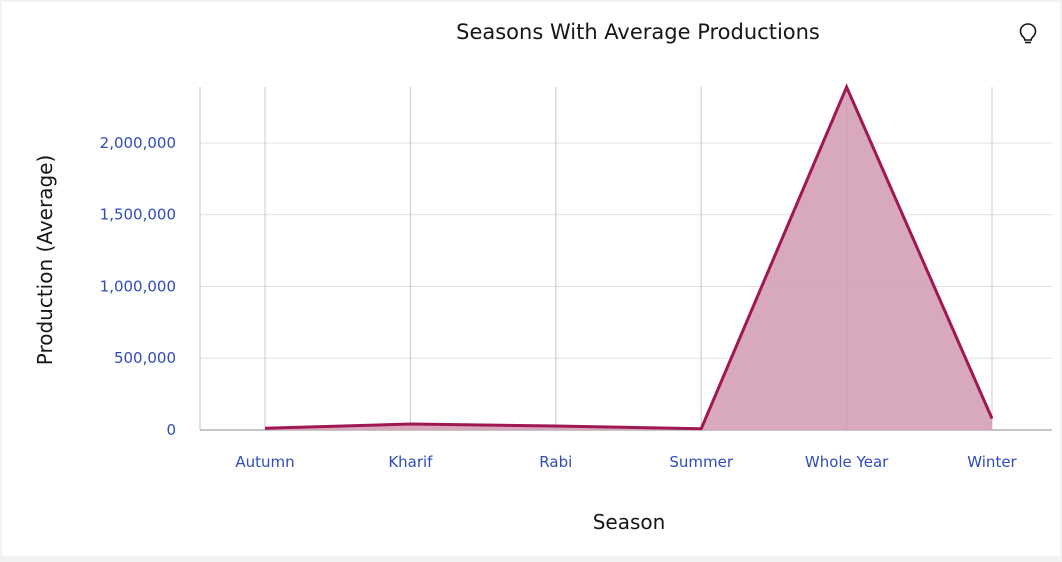 The width and height of the screenshot is (1062, 562). What do you see at coordinates (265, 428) in the screenshot?
I see `data-point-autumn` at bounding box center [265, 428].